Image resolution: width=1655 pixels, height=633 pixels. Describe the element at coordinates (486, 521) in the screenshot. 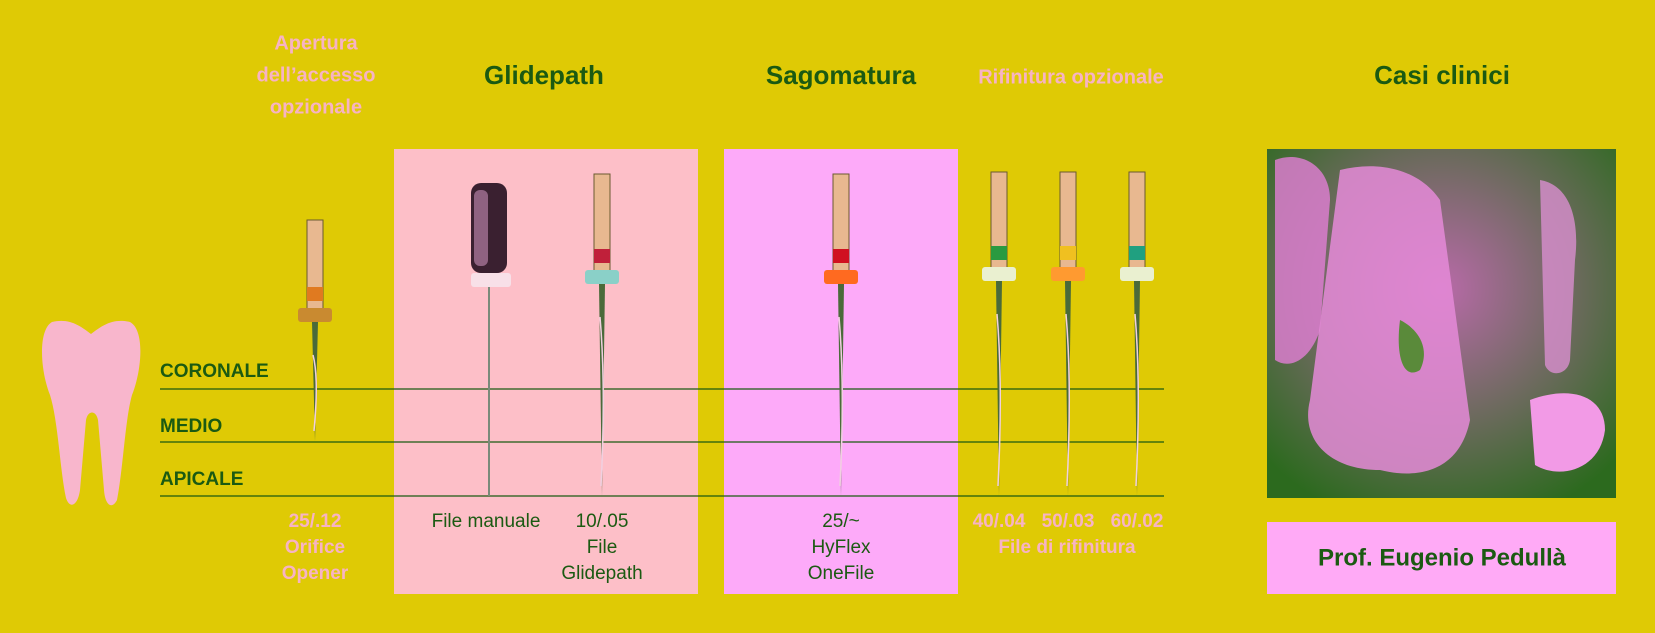

I see `file-label: File manuale` at that location.